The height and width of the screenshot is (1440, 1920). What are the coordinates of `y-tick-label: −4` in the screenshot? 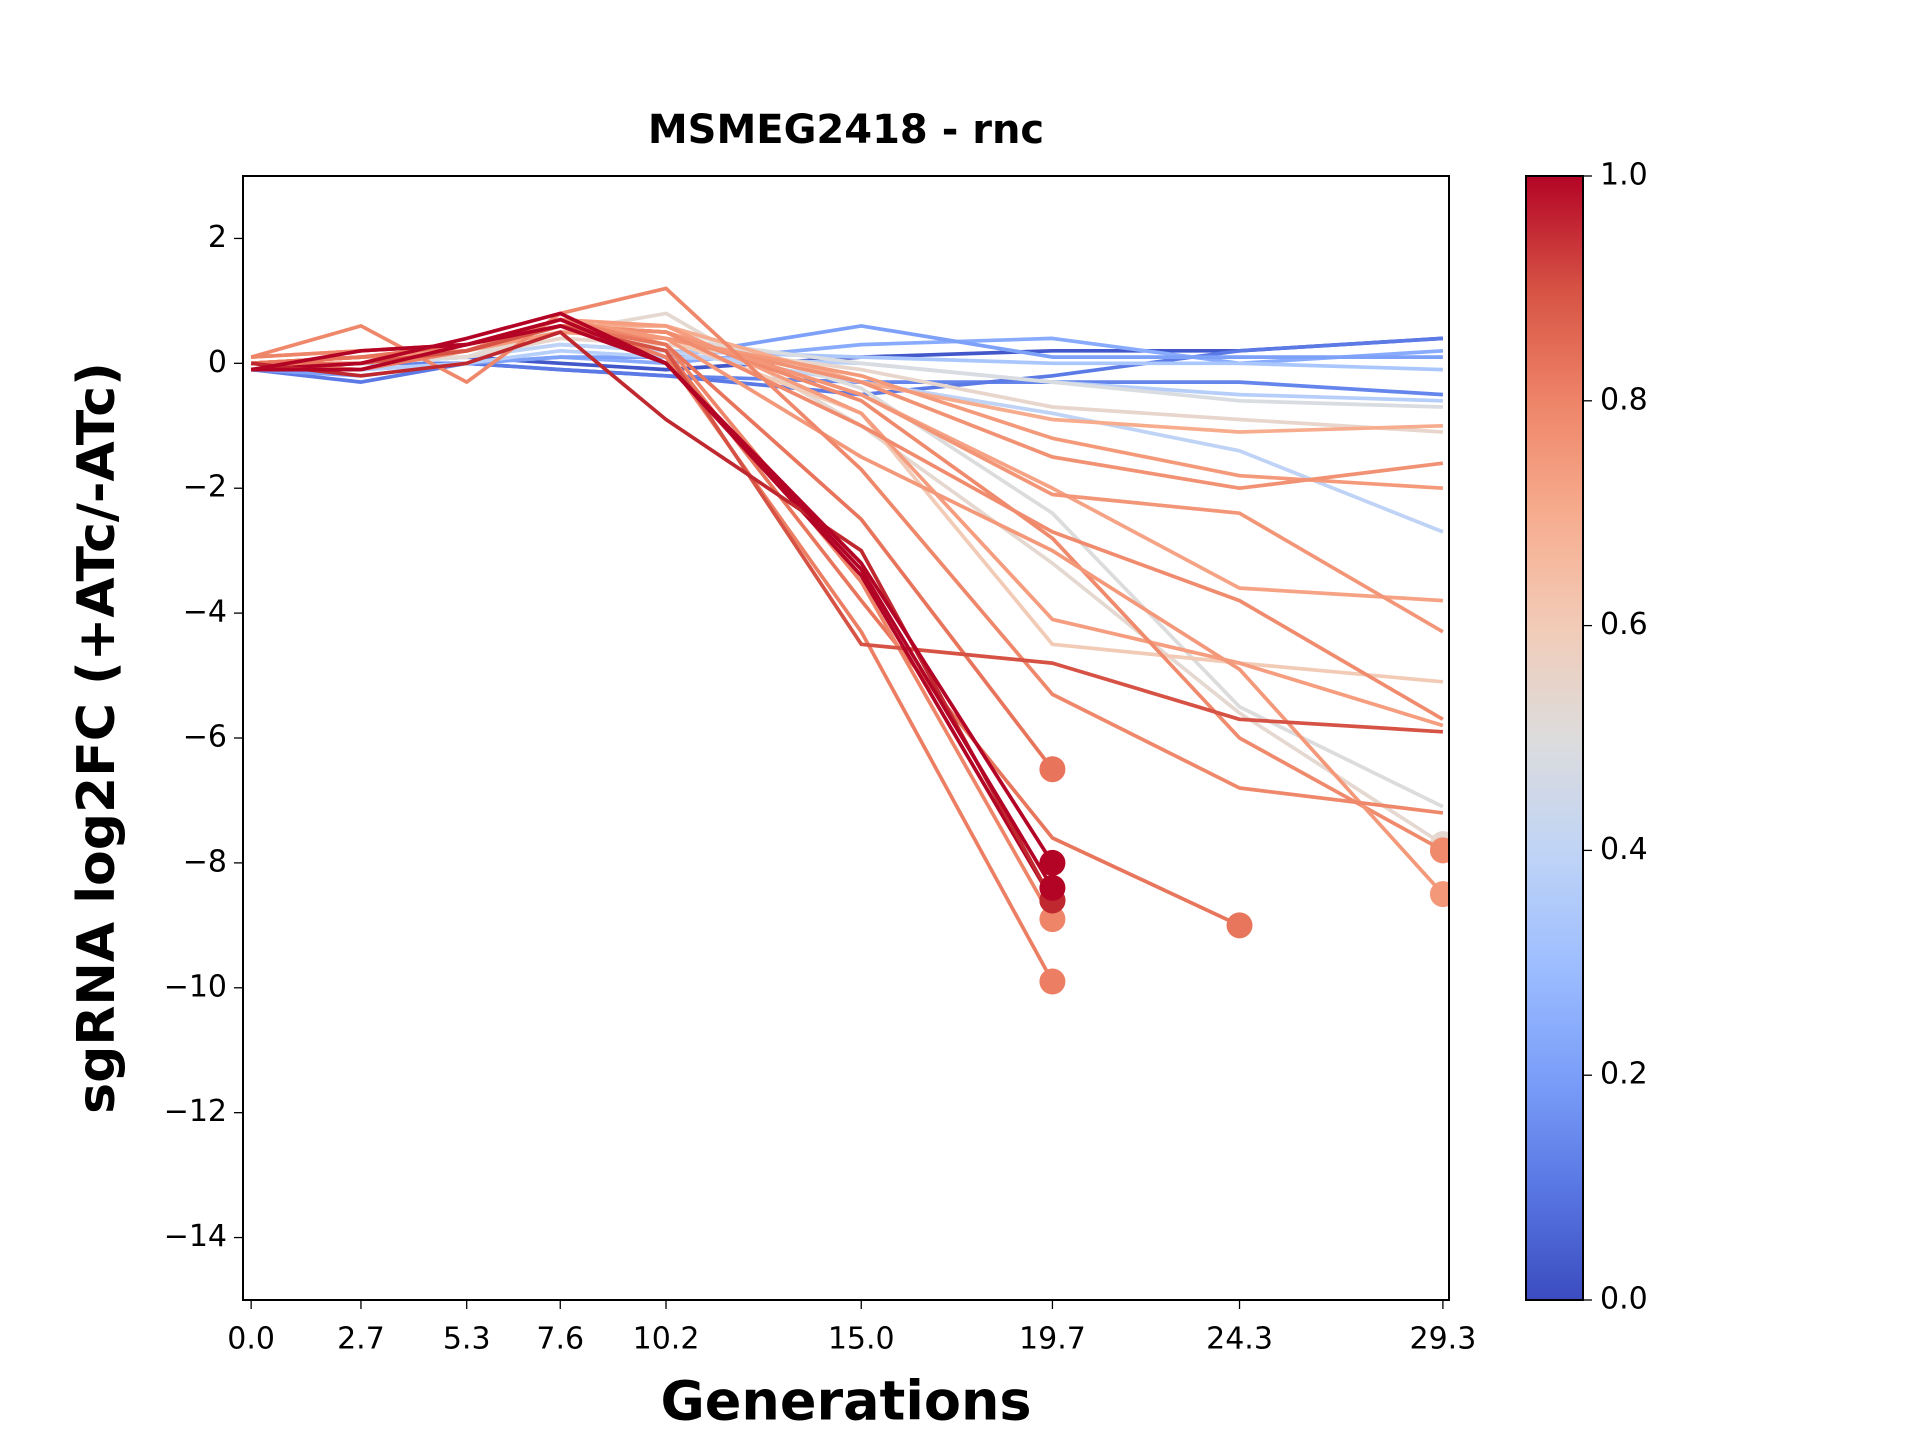 It's located at (205, 612).